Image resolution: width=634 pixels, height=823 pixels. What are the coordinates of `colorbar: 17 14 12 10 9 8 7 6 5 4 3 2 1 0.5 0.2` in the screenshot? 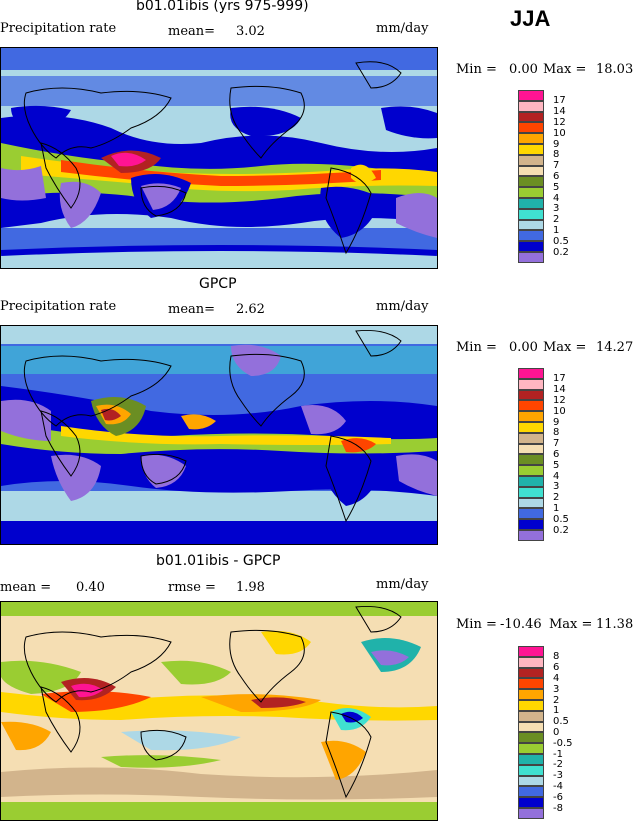 It's located at (543, 454).